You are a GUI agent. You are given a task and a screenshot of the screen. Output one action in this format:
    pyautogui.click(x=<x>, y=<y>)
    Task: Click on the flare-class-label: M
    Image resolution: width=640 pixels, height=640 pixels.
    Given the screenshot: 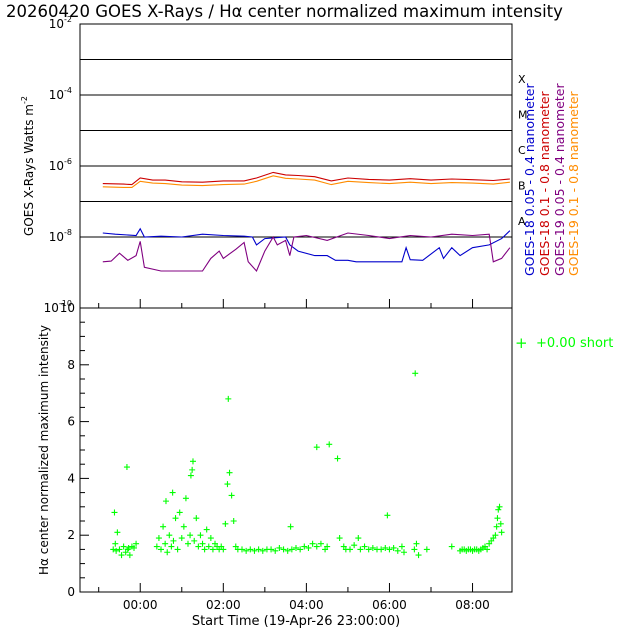 What is the action you would take?
    pyautogui.click(x=523, y=115)
    